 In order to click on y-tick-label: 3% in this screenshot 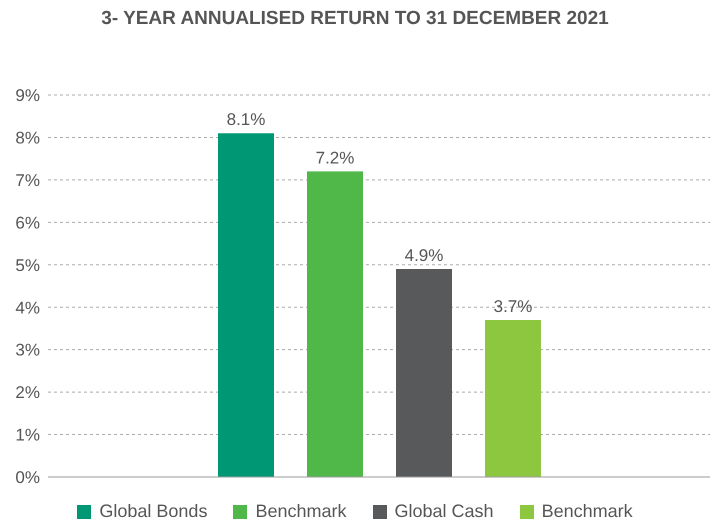, I will do `click(27, 350)`.